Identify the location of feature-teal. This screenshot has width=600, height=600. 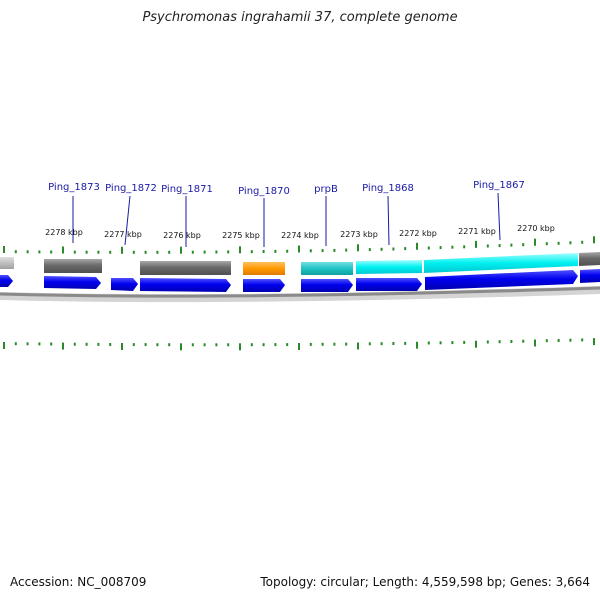
(327, 268).